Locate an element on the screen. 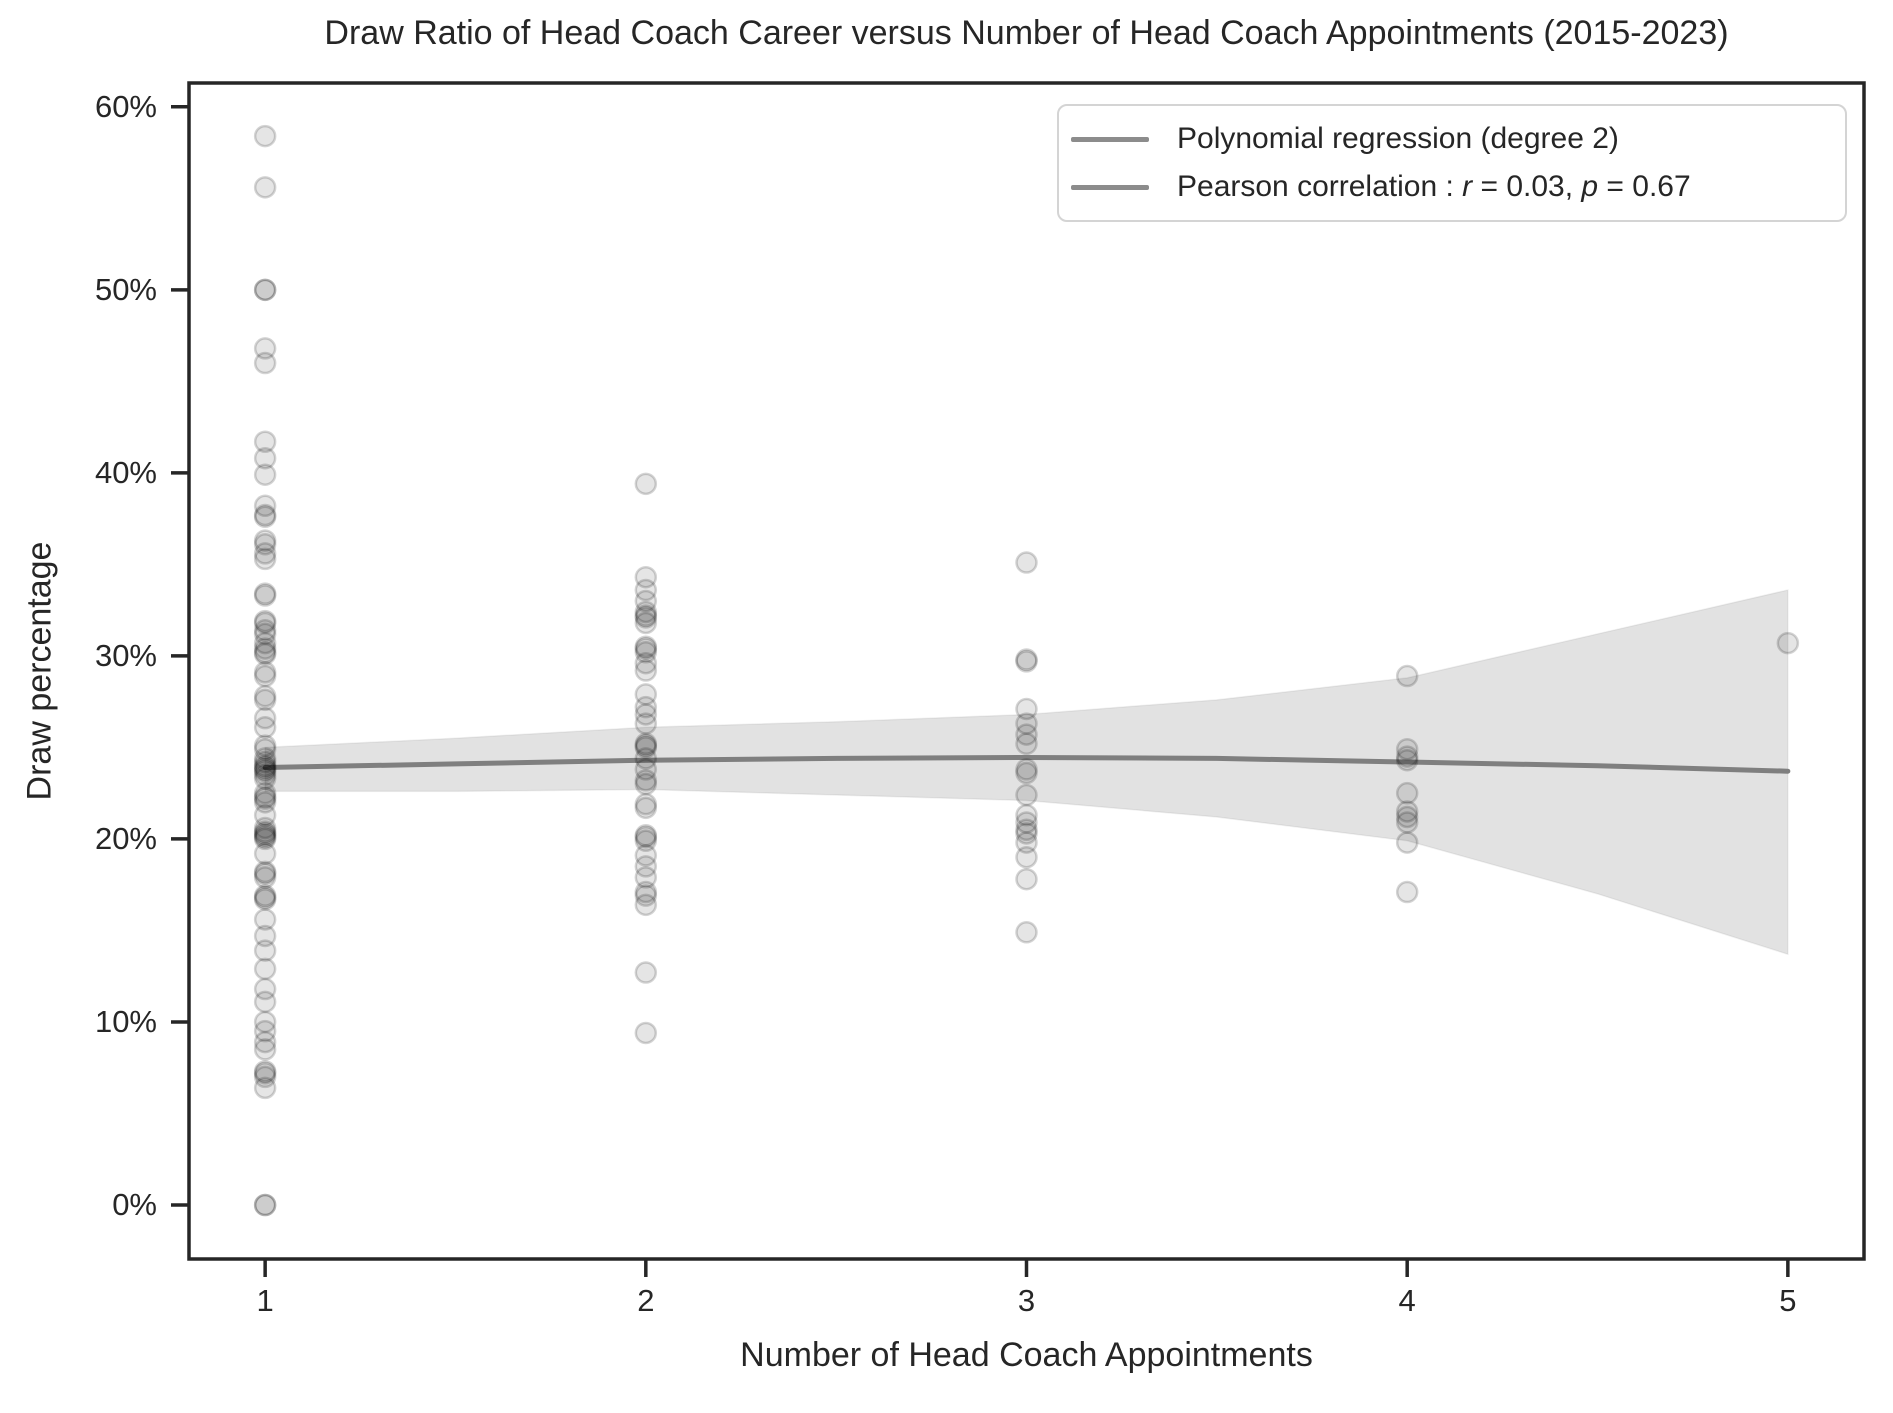  legend-label-pearson: Pearson correlation : r = 0.03, p = 0.67 is located at coordinates (1434, 186).